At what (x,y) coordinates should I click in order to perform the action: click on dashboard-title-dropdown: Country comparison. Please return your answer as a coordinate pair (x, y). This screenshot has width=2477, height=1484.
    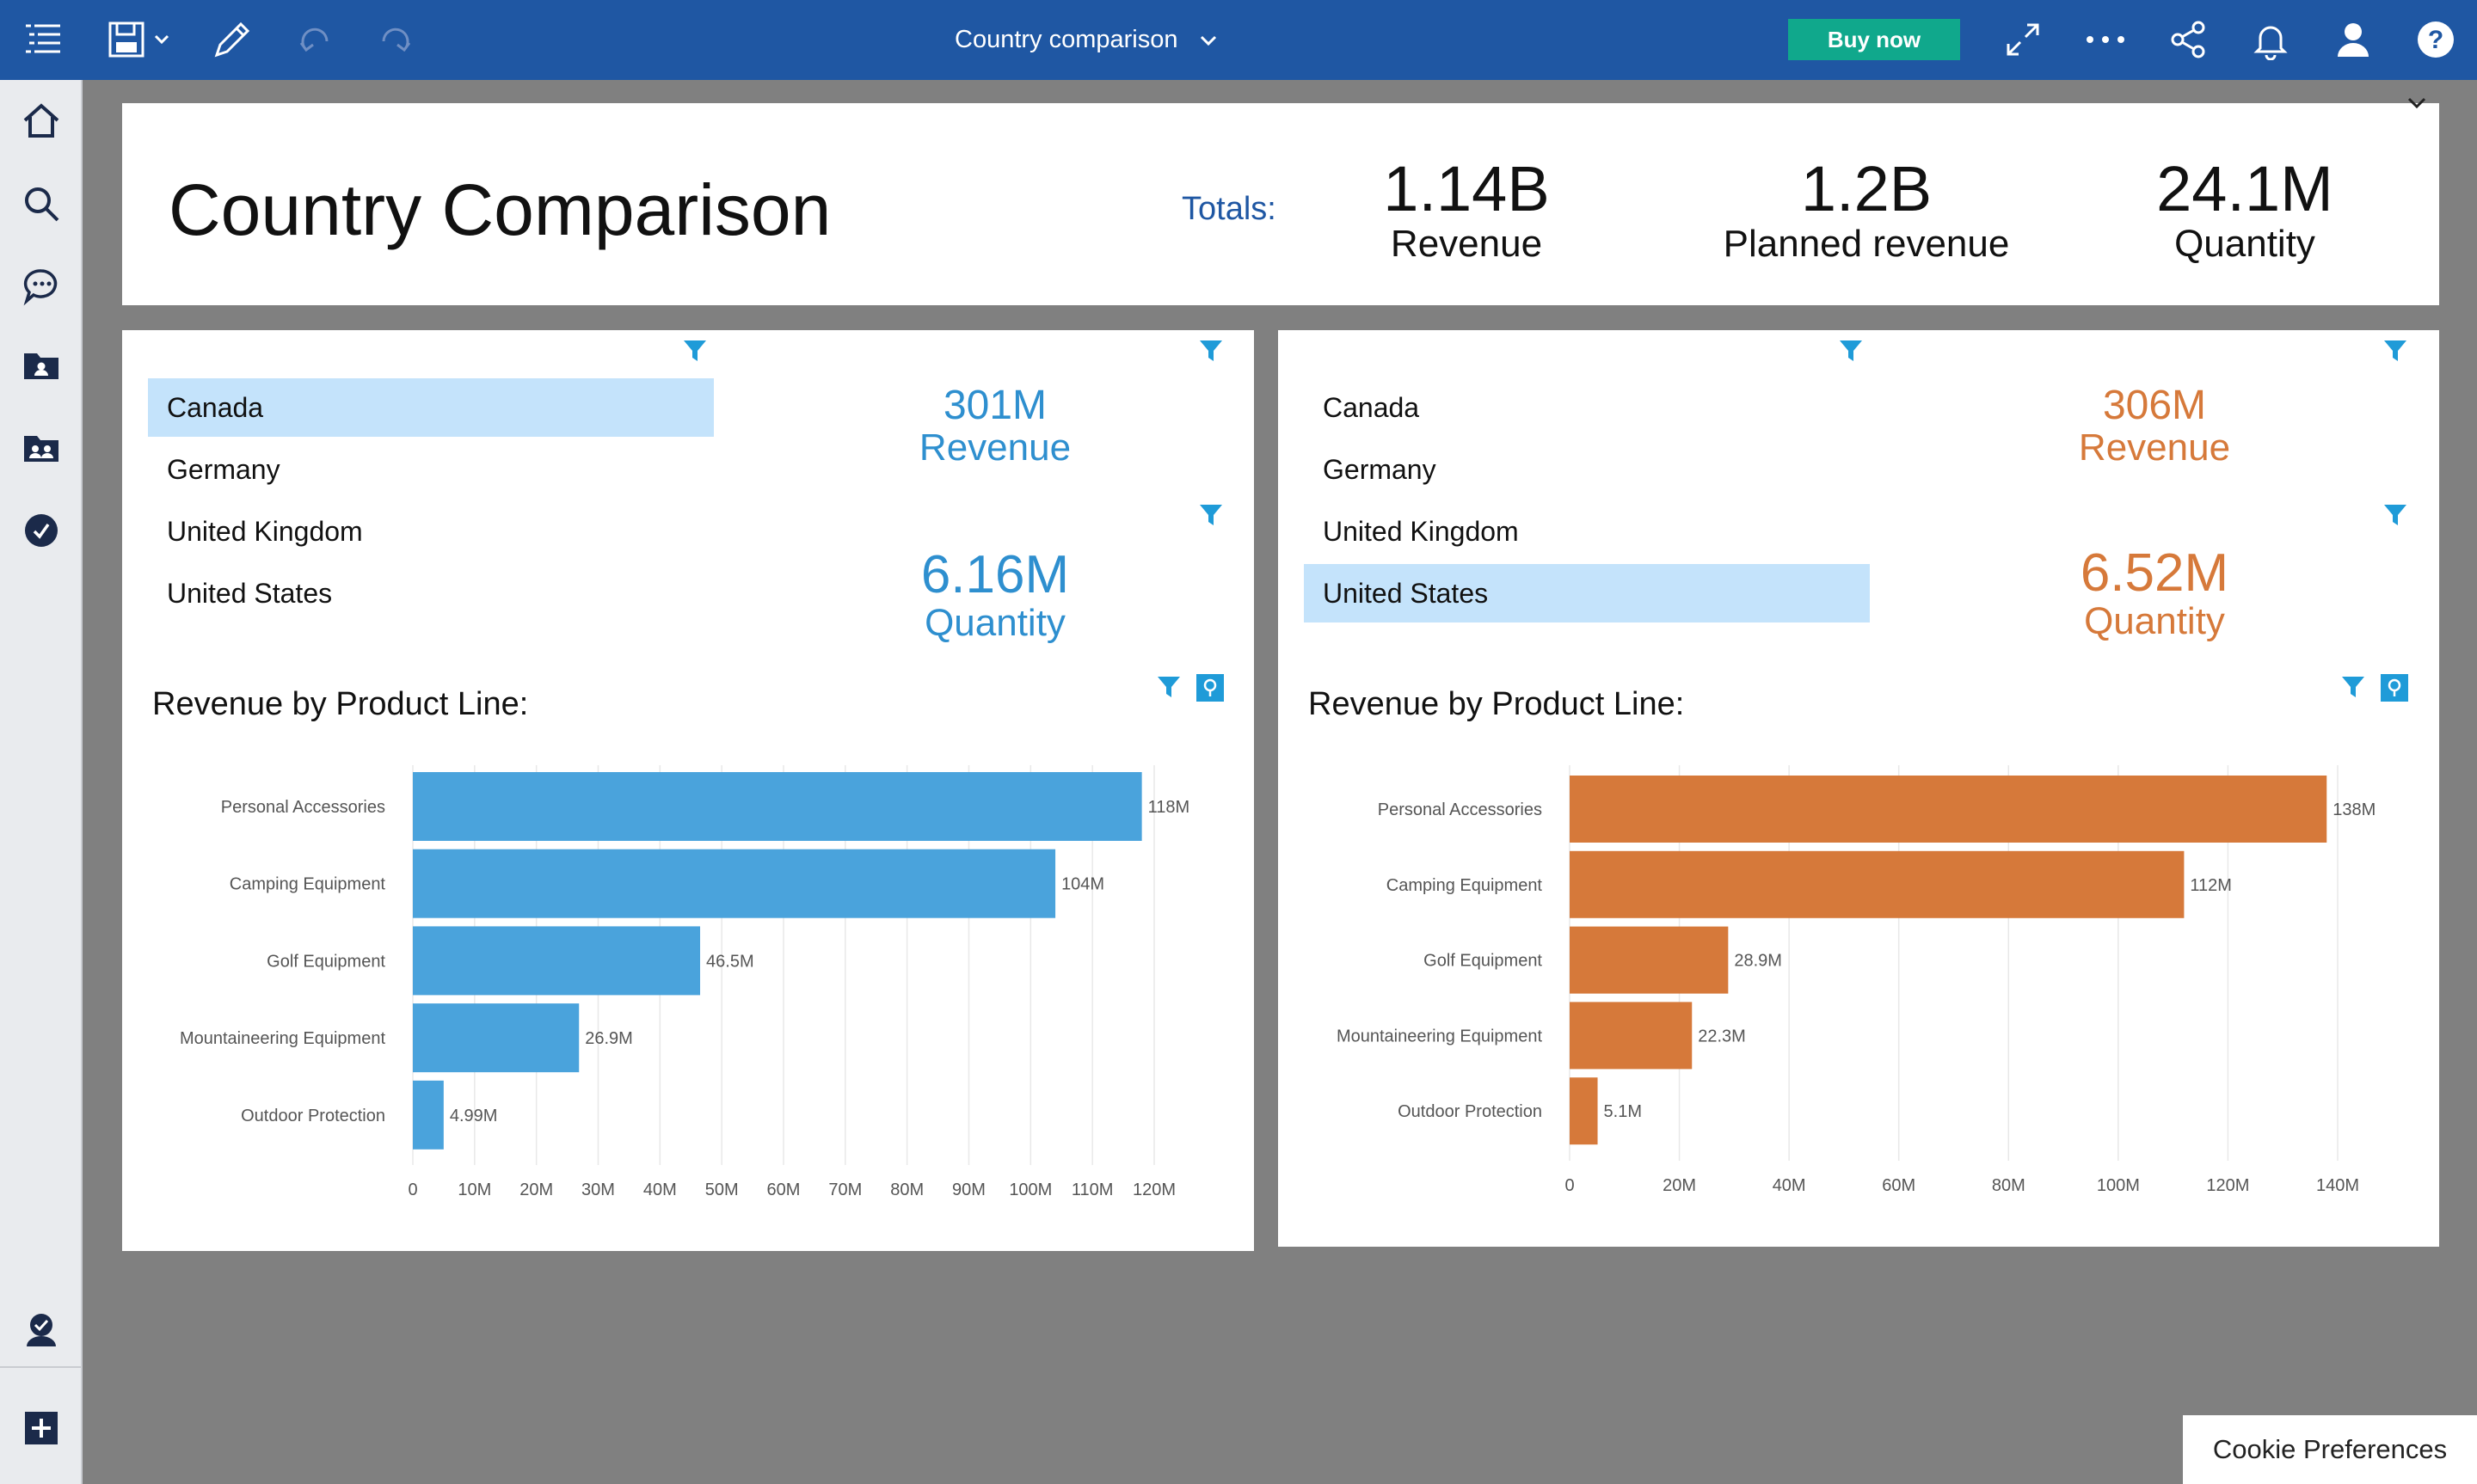
    Looking at the image, I should click on (1093, 40).